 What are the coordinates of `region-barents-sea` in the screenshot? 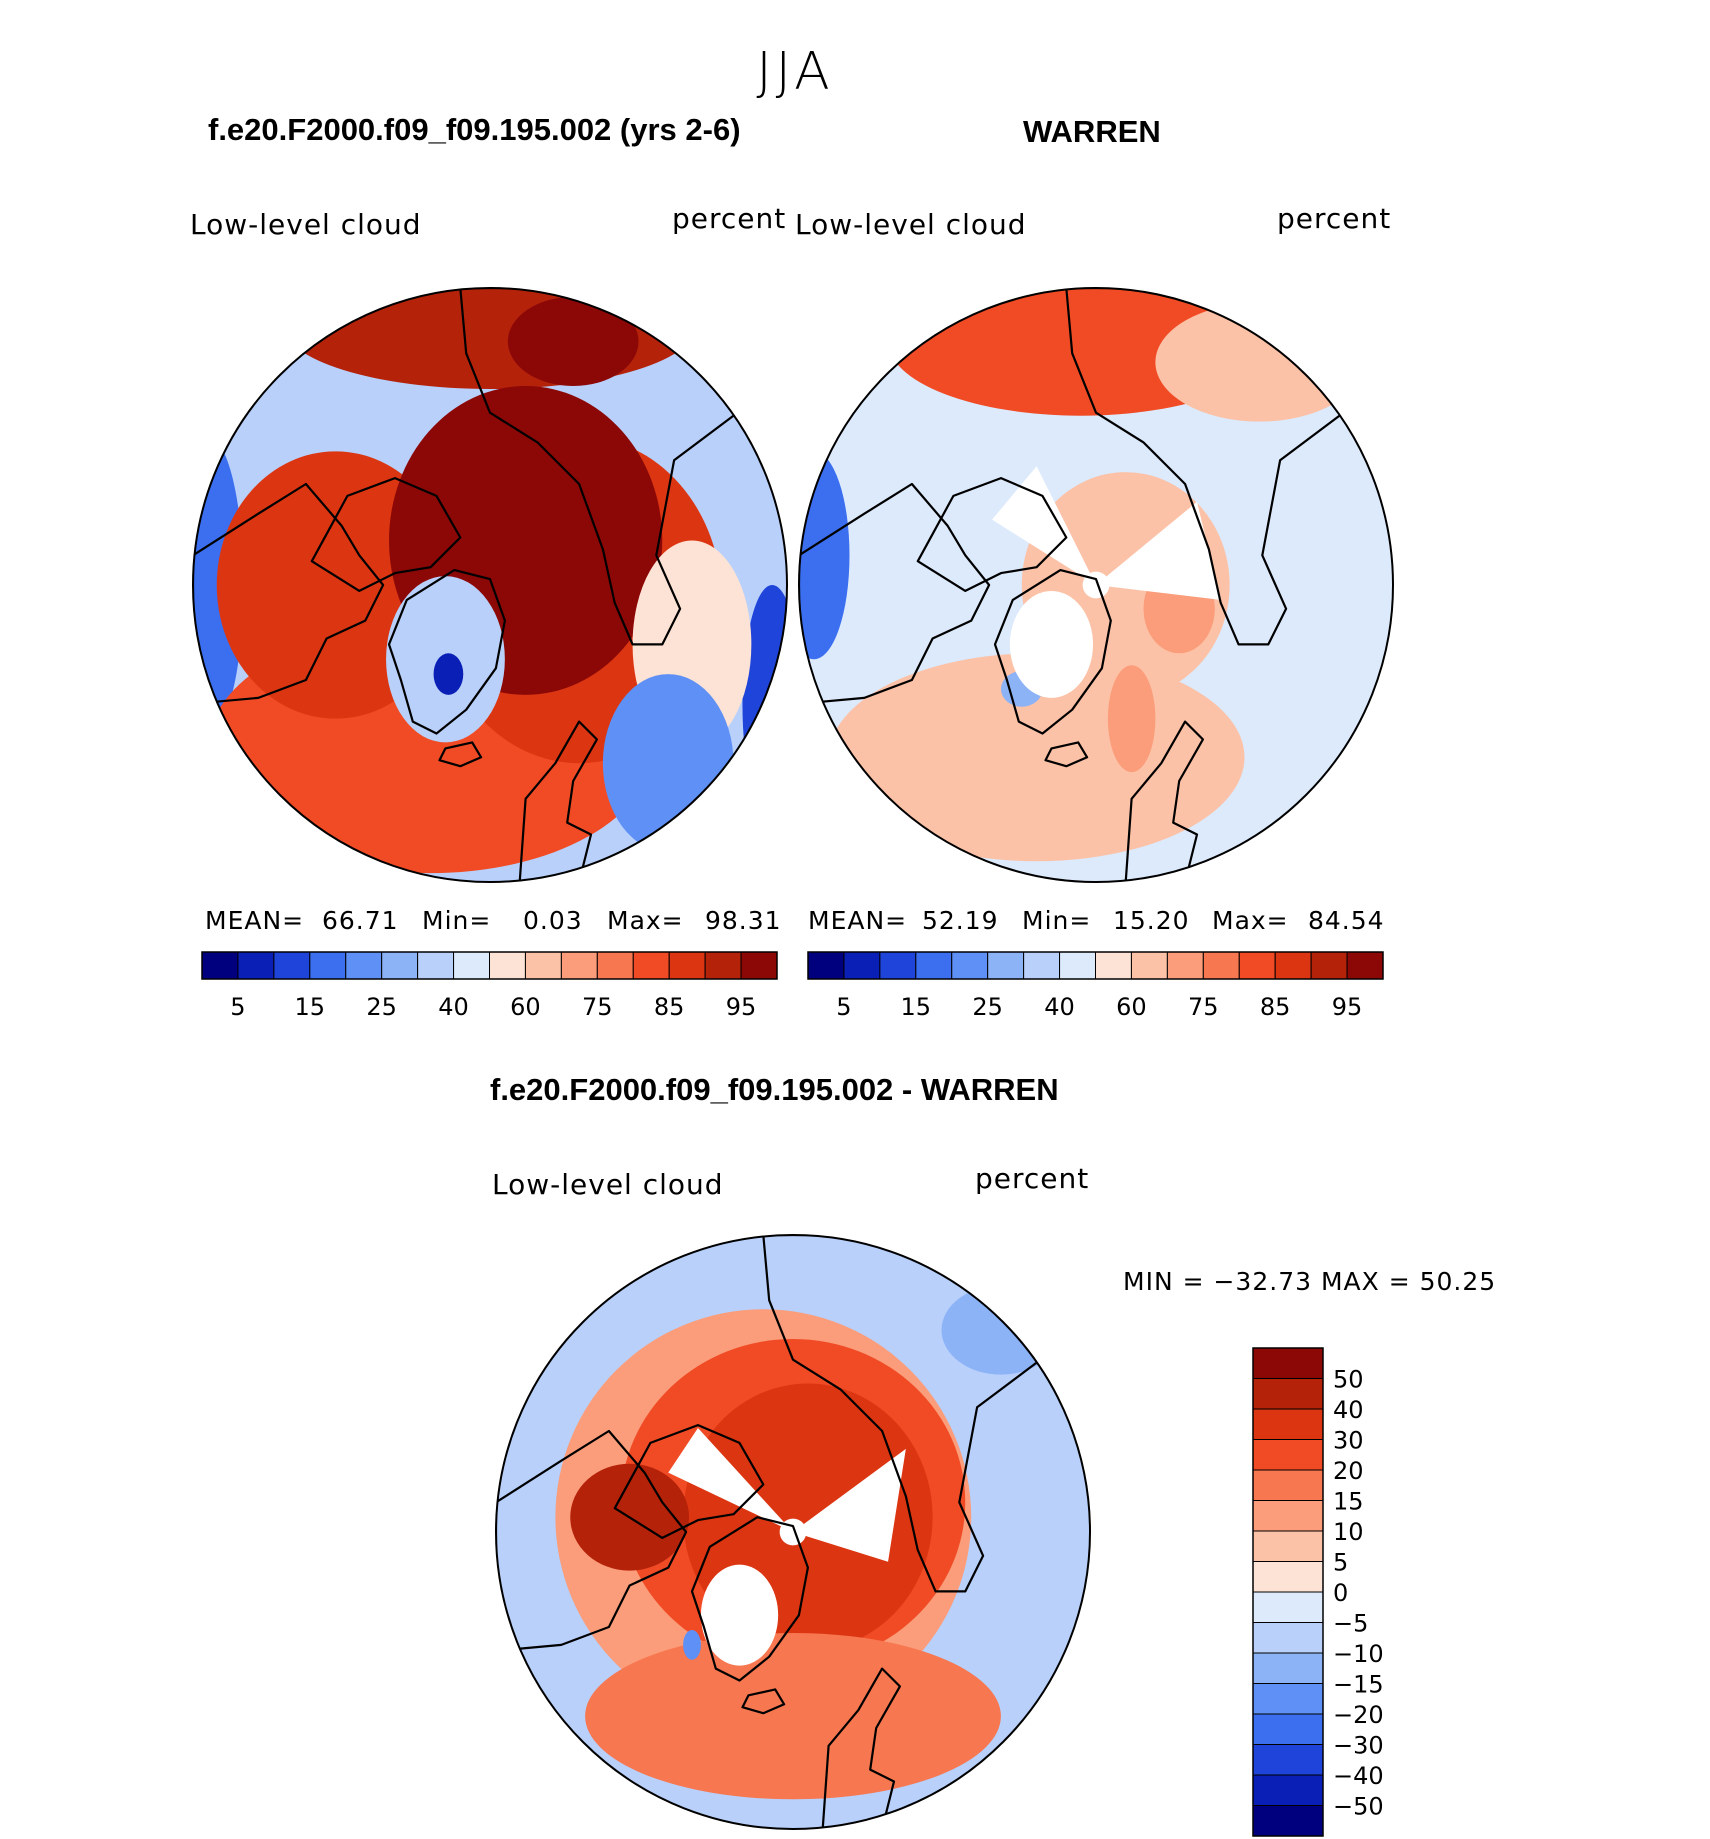 It's located at (1131, 719).